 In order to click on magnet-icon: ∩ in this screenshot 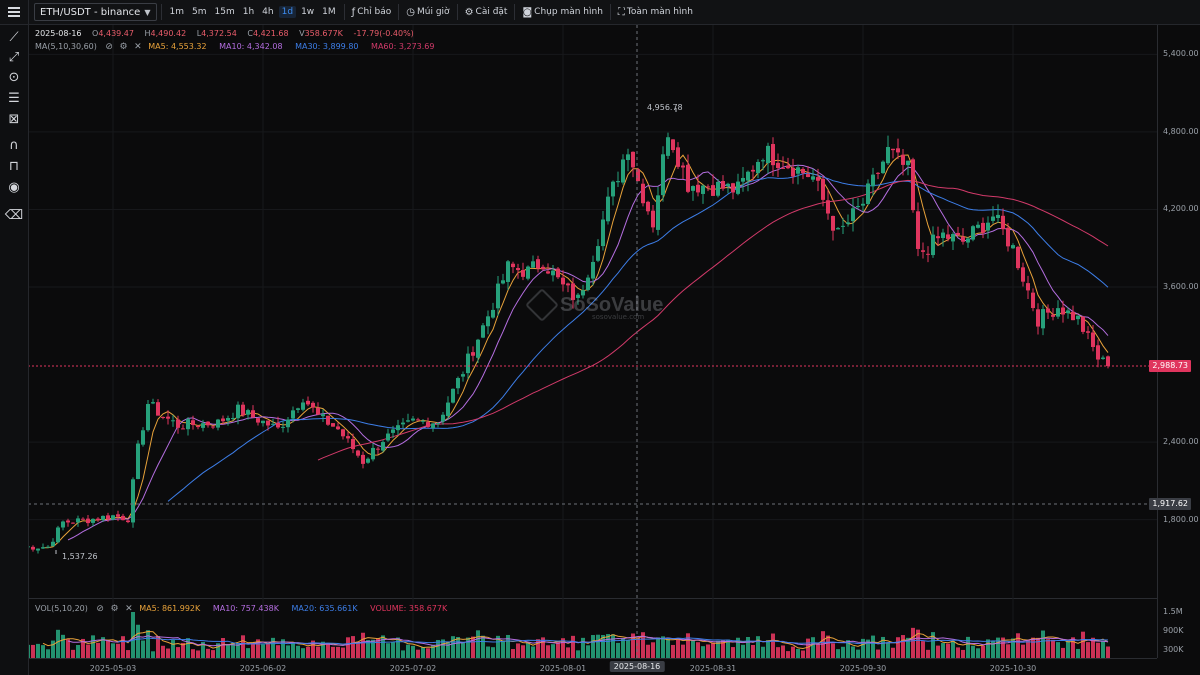, I will do `click(14, 145)`.